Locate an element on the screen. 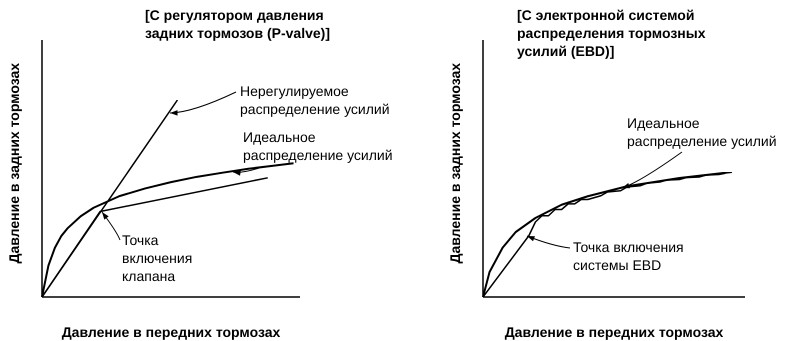 Image resolution: width=800 pixels, height=341 pixels. text: Идеальное распределение усилий is located at coordinates (702, 132).